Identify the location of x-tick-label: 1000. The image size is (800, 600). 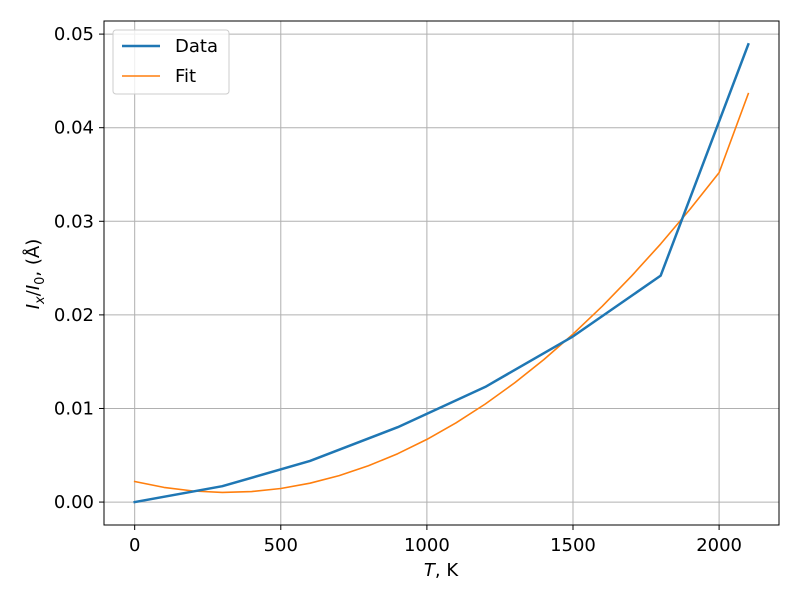
(427, 545).